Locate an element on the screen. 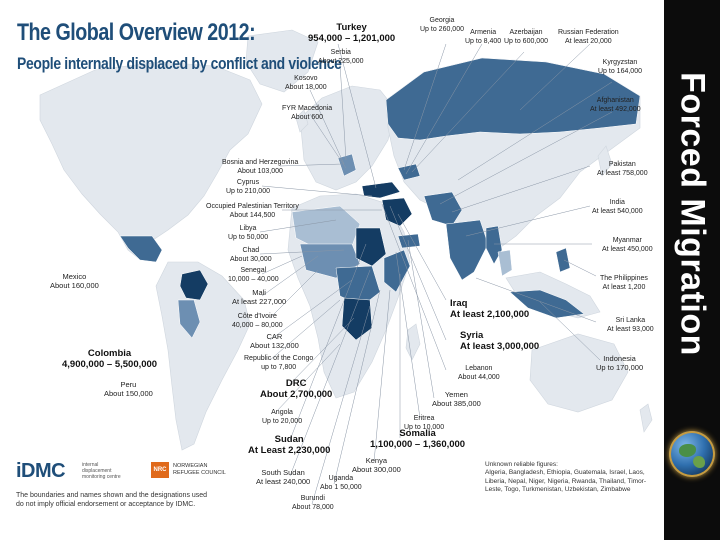  label-myanmar-country: Myanmar is located at coordinates (627, 240).